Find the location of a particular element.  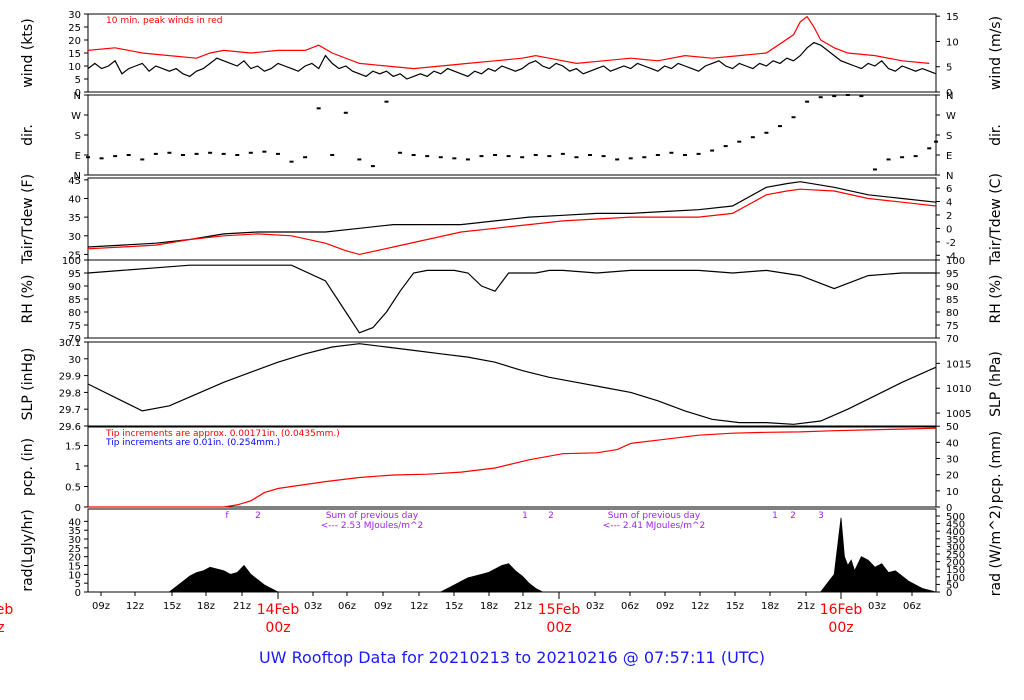

right-tick-label: 50 is located at coordinates (952, 585).